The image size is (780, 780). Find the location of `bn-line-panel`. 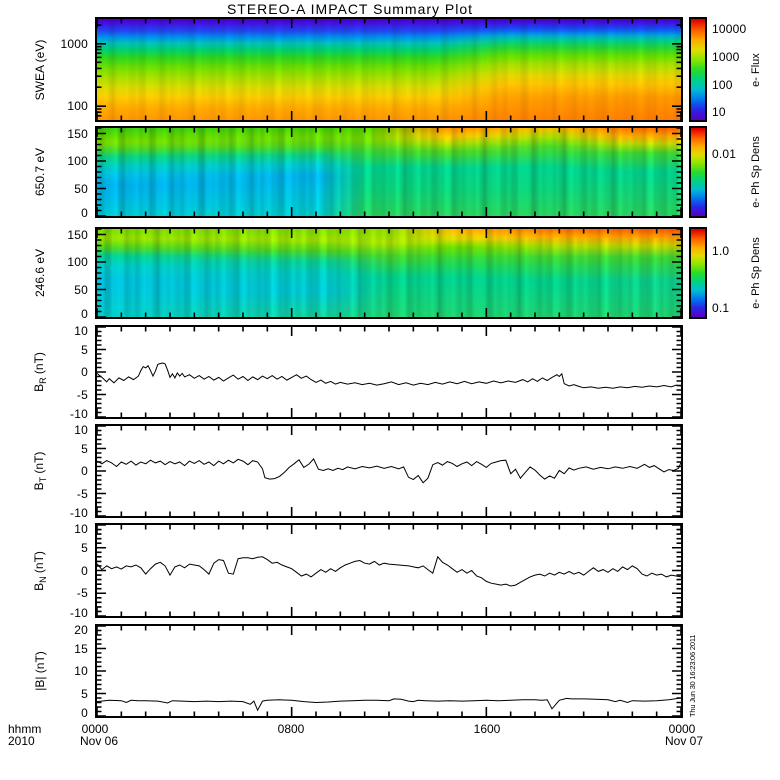

bn-line-panel is located at coordinates (389, 570).